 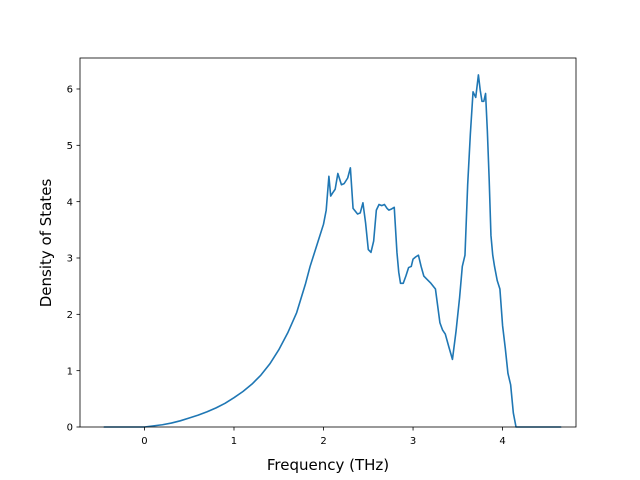 I want to click on y-axis-ticks: 0 1 2 3 4 5 6, so click(x=73, y=259).